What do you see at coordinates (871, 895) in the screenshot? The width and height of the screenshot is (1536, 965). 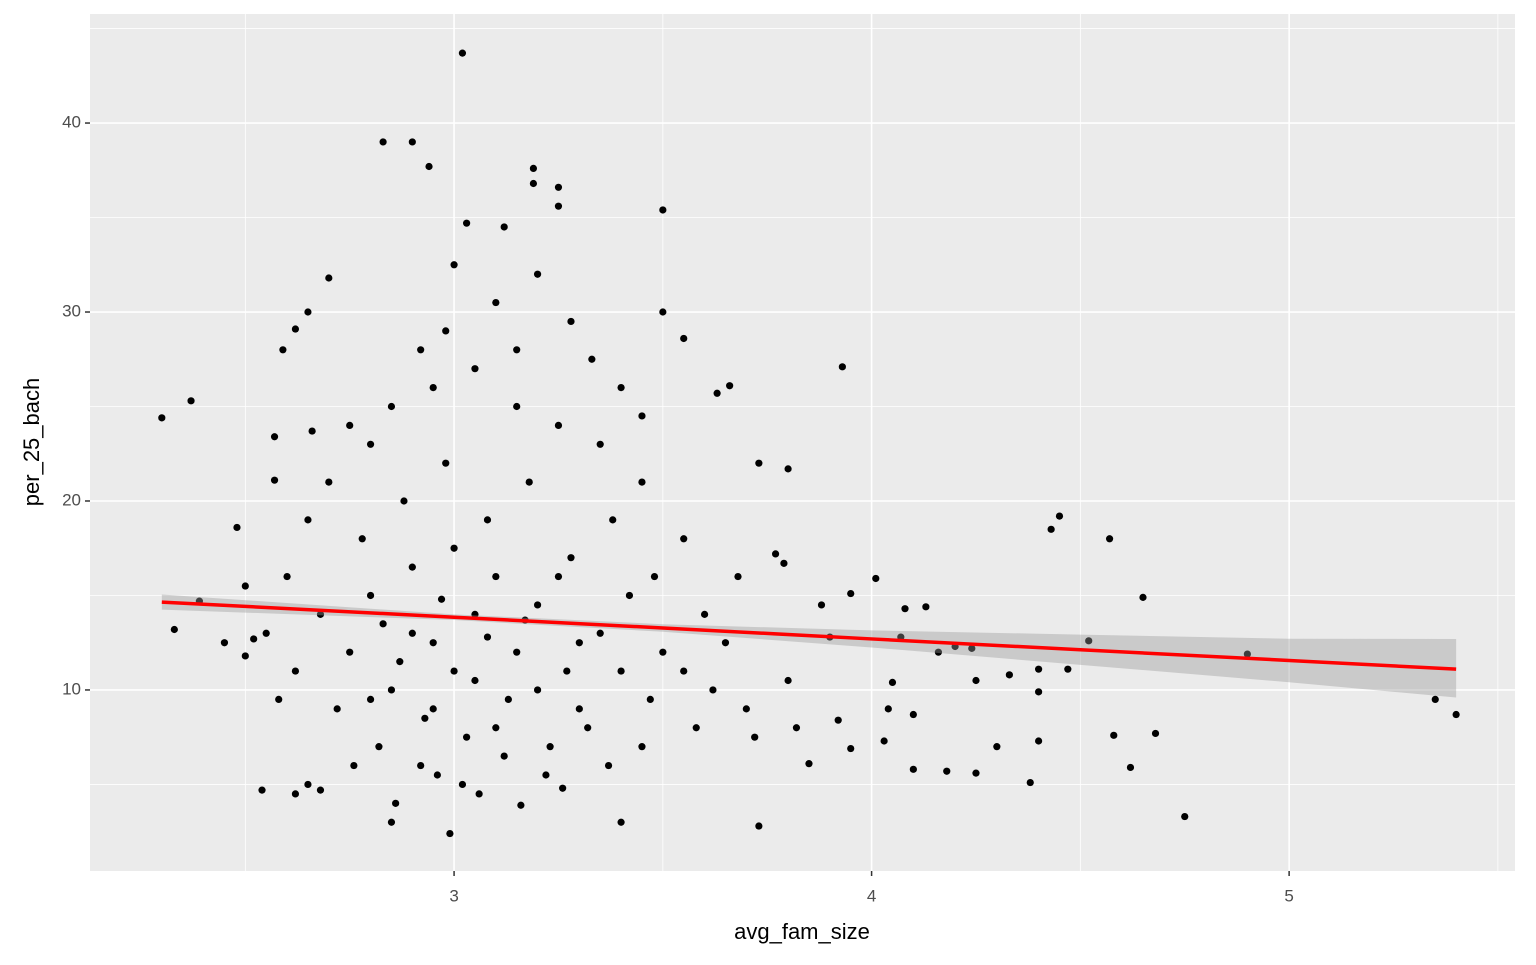 I see `x-tick-label: 4` at bounding box center [871, 895].